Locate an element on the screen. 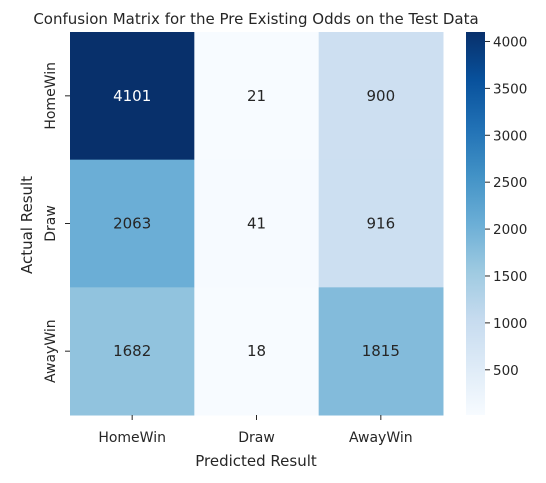 This screenshot has height=483, width=546. colorbar-tick-label: 500 is located at coordinates (506, 371).